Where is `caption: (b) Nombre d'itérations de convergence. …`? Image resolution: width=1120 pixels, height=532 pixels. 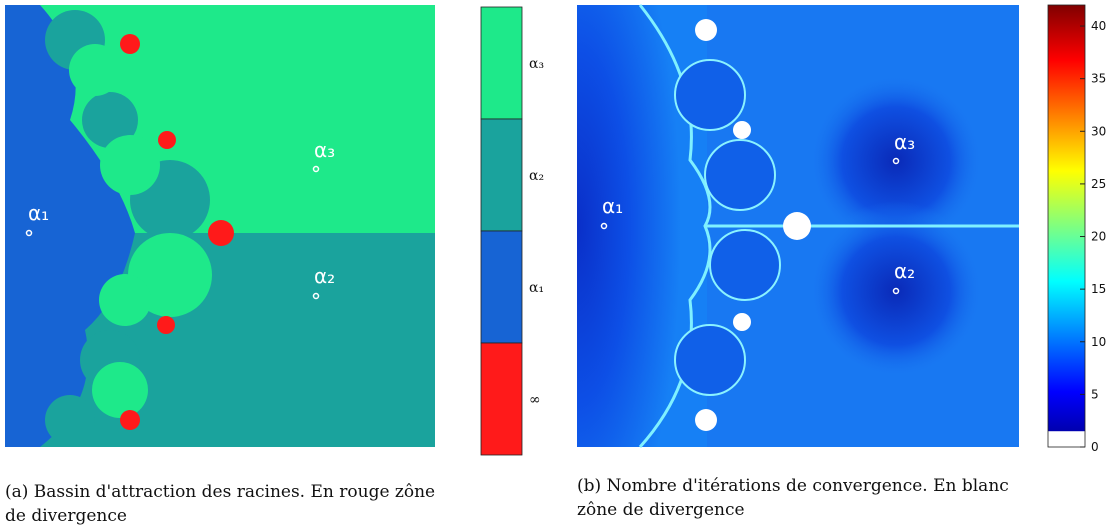
caption: (b) Nombre d'itérations de convergence. … is located at coordinates (793, 486).